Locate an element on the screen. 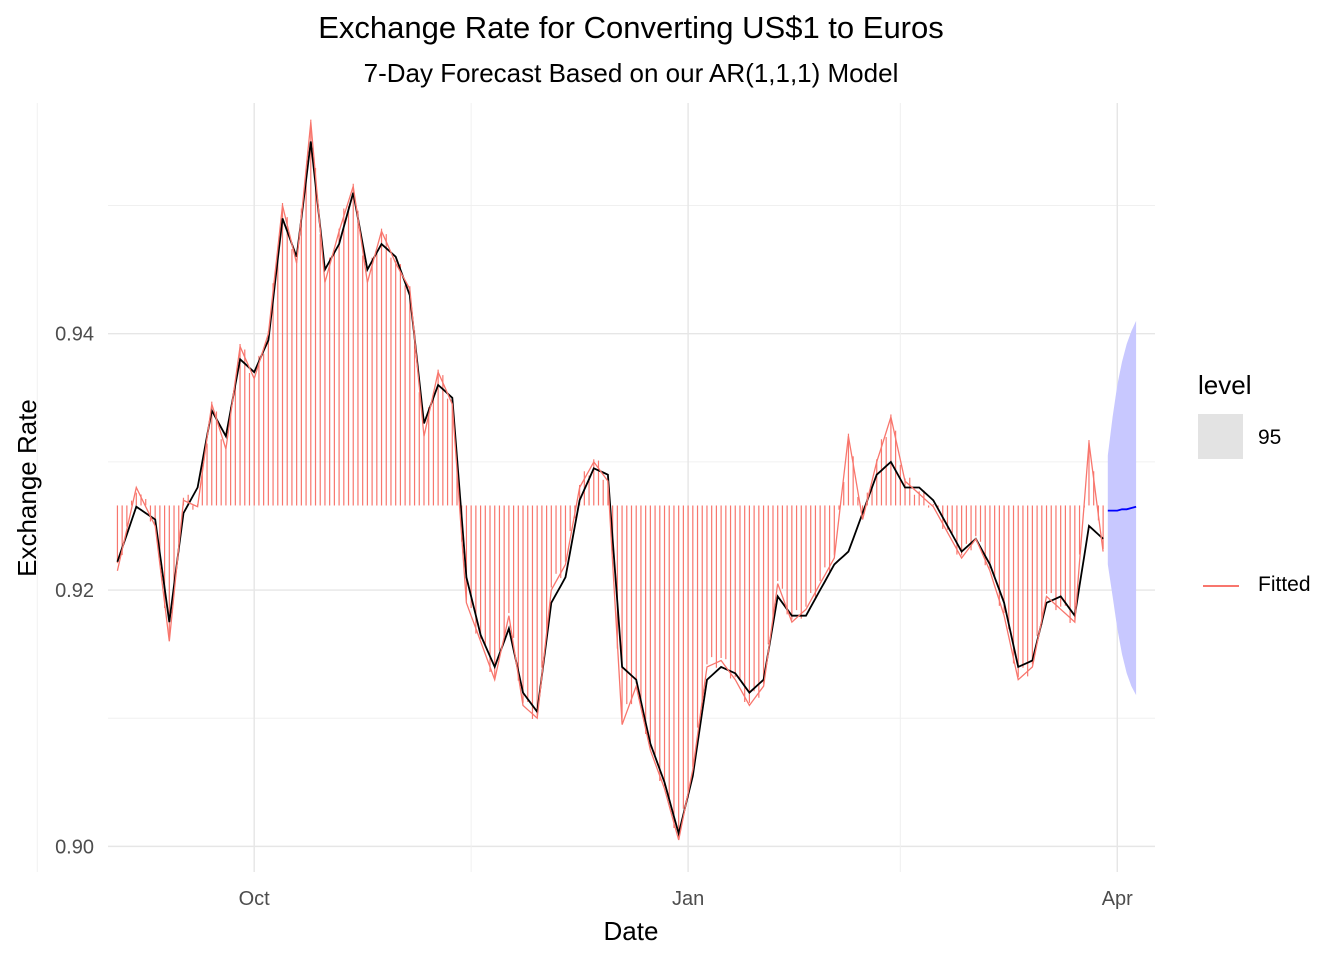  forecast-interval-ribbon is located at coordinates (1122, 508).